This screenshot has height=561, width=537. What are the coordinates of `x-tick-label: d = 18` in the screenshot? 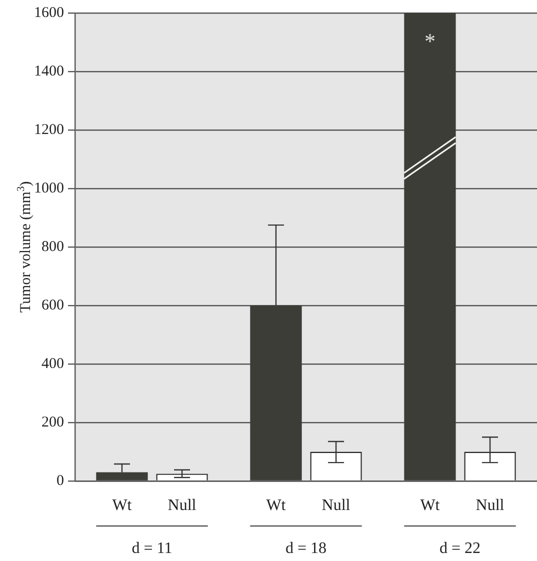 It's located at (306, 548).